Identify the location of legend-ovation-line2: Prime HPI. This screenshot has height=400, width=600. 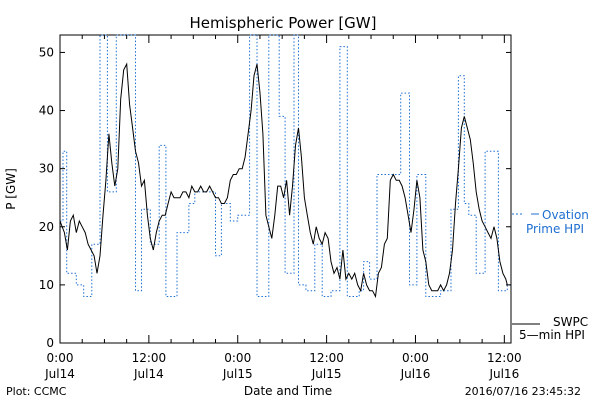
(555, 229).